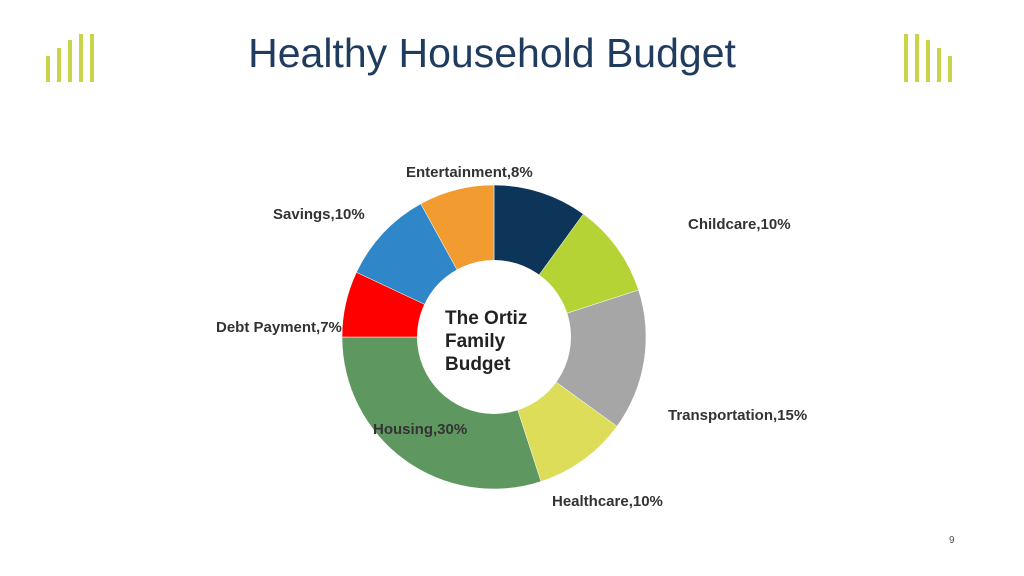 Image resolution: width=1024 pixels, height=576 pixels. What do you see at coordinates (469, 172) in the screenshot?
I see `slice-label: Entertainment,8%` at bounding box center [469, 172].